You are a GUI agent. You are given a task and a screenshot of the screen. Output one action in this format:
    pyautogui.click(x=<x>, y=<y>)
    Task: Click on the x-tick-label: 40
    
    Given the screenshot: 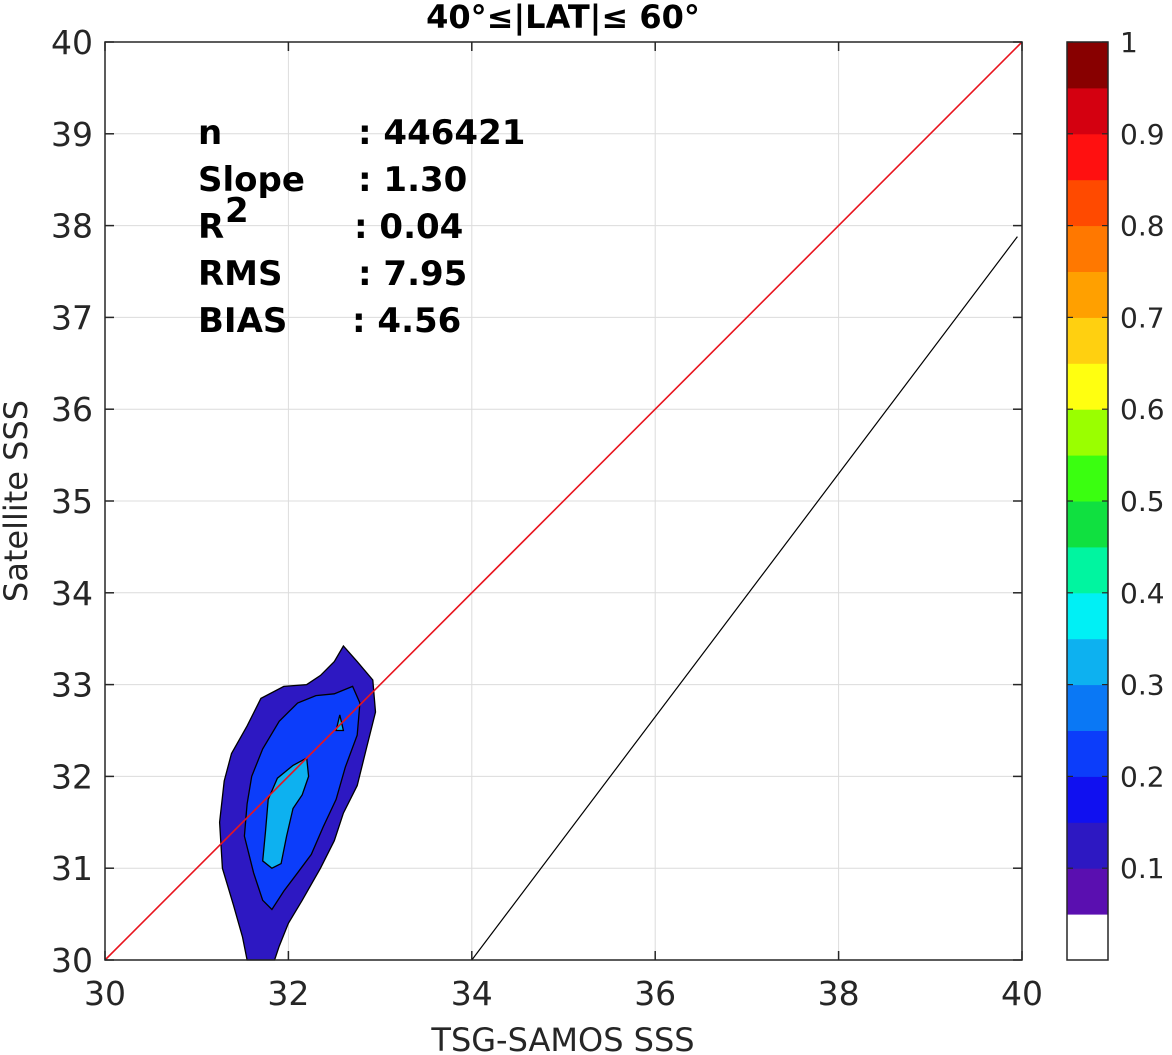 What is the action you would take?
    pyautogui.click(x=1022, y=993)
    